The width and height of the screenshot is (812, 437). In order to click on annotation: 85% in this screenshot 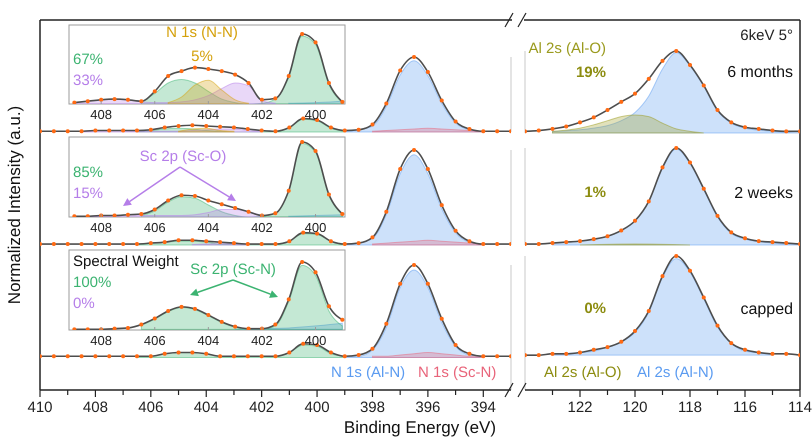, I will do `click(88, 172)`.